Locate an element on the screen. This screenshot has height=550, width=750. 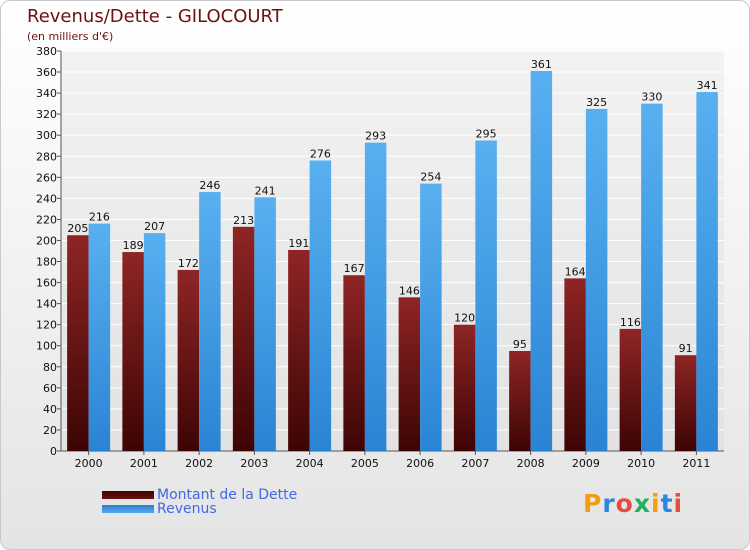
y-tick-label: 20 is located at coordinates (50, 430).